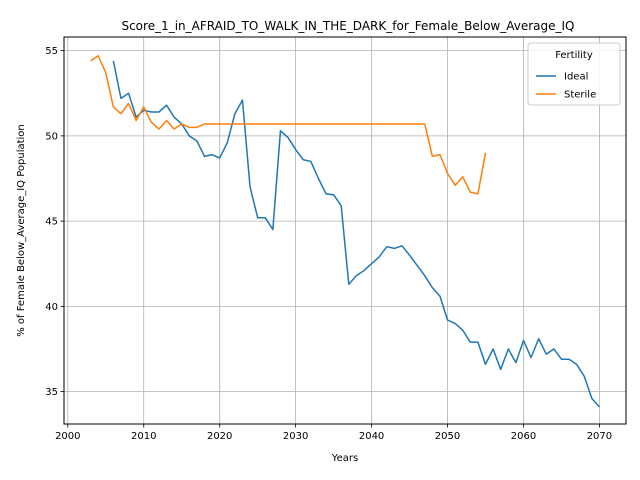  I want to click on y-axis-label: % of Female Below_Average_IQ Population, so click(21, 230).